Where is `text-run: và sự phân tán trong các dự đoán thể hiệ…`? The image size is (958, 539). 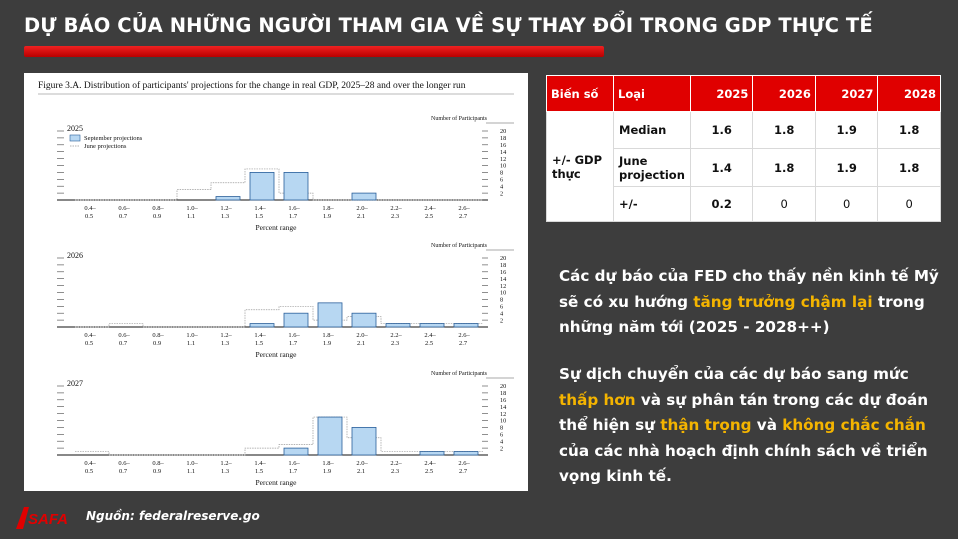
text-run: và sự phân tán trong các dự đoán thể hiệ… is located at coordinates (744, 412).